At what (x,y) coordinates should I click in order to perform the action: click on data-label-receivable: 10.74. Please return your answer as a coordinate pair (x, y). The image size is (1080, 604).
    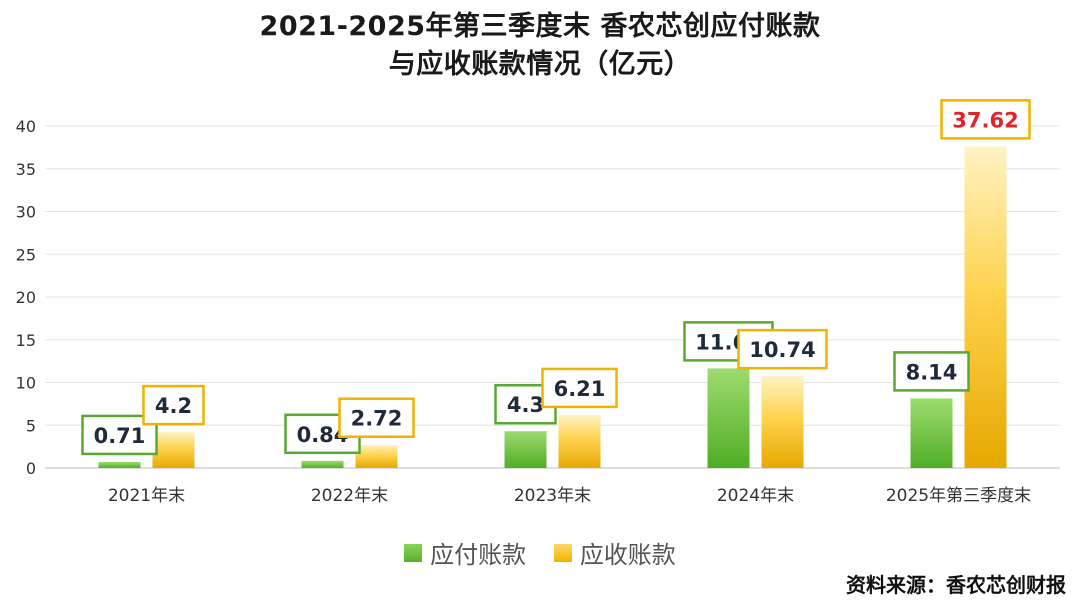
    Looking at the image, I should click on (782, 350).